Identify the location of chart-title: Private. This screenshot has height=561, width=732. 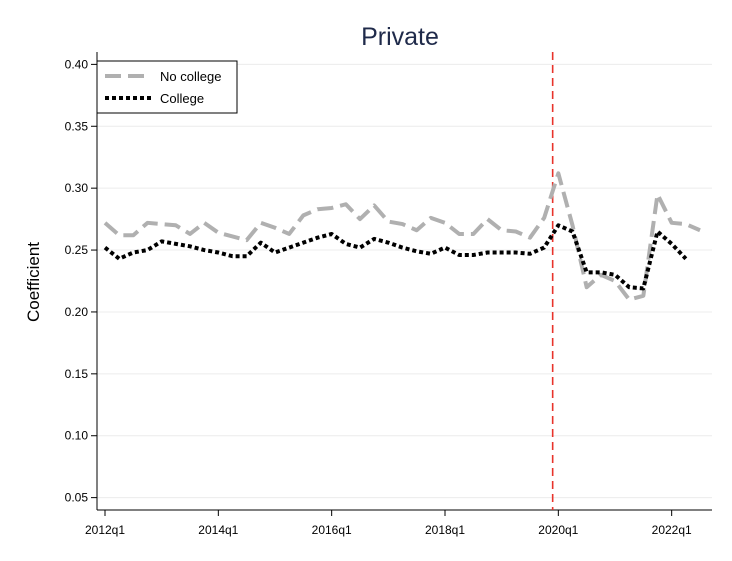
(400, 37).